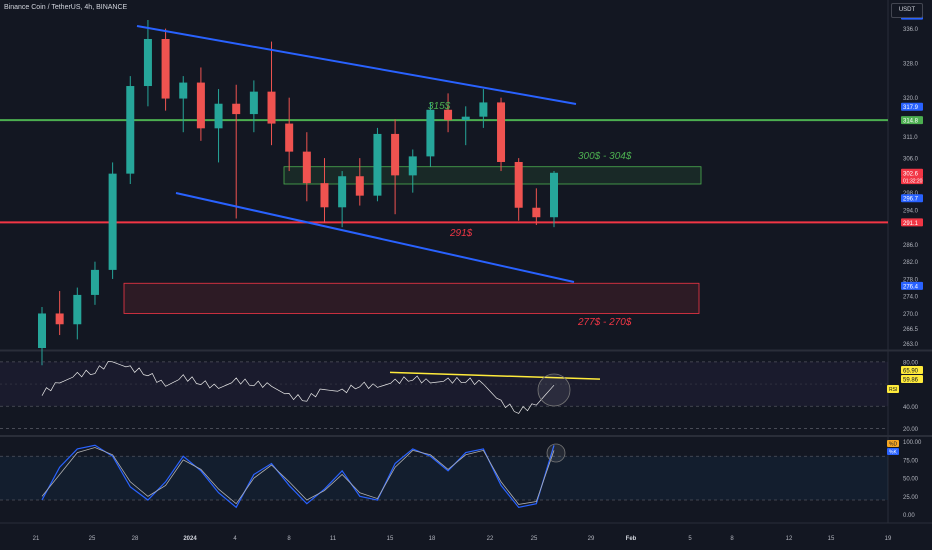 The image size is (932, 550). I want to click on rsi-value-label: 59.86, so click(911, 381).